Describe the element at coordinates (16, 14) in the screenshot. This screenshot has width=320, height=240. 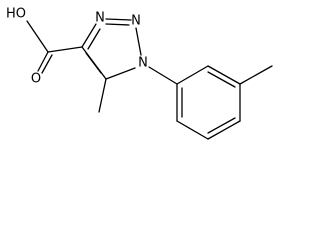
I see `atom-label: HO` at that location.